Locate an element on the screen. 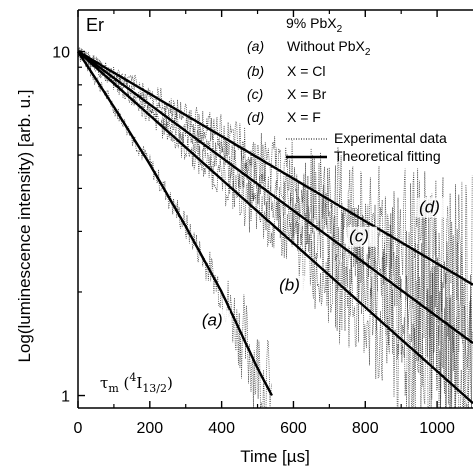 The image size is (473, 468). x-axis-title: Time [µs] is located at coordinates (275, 456).